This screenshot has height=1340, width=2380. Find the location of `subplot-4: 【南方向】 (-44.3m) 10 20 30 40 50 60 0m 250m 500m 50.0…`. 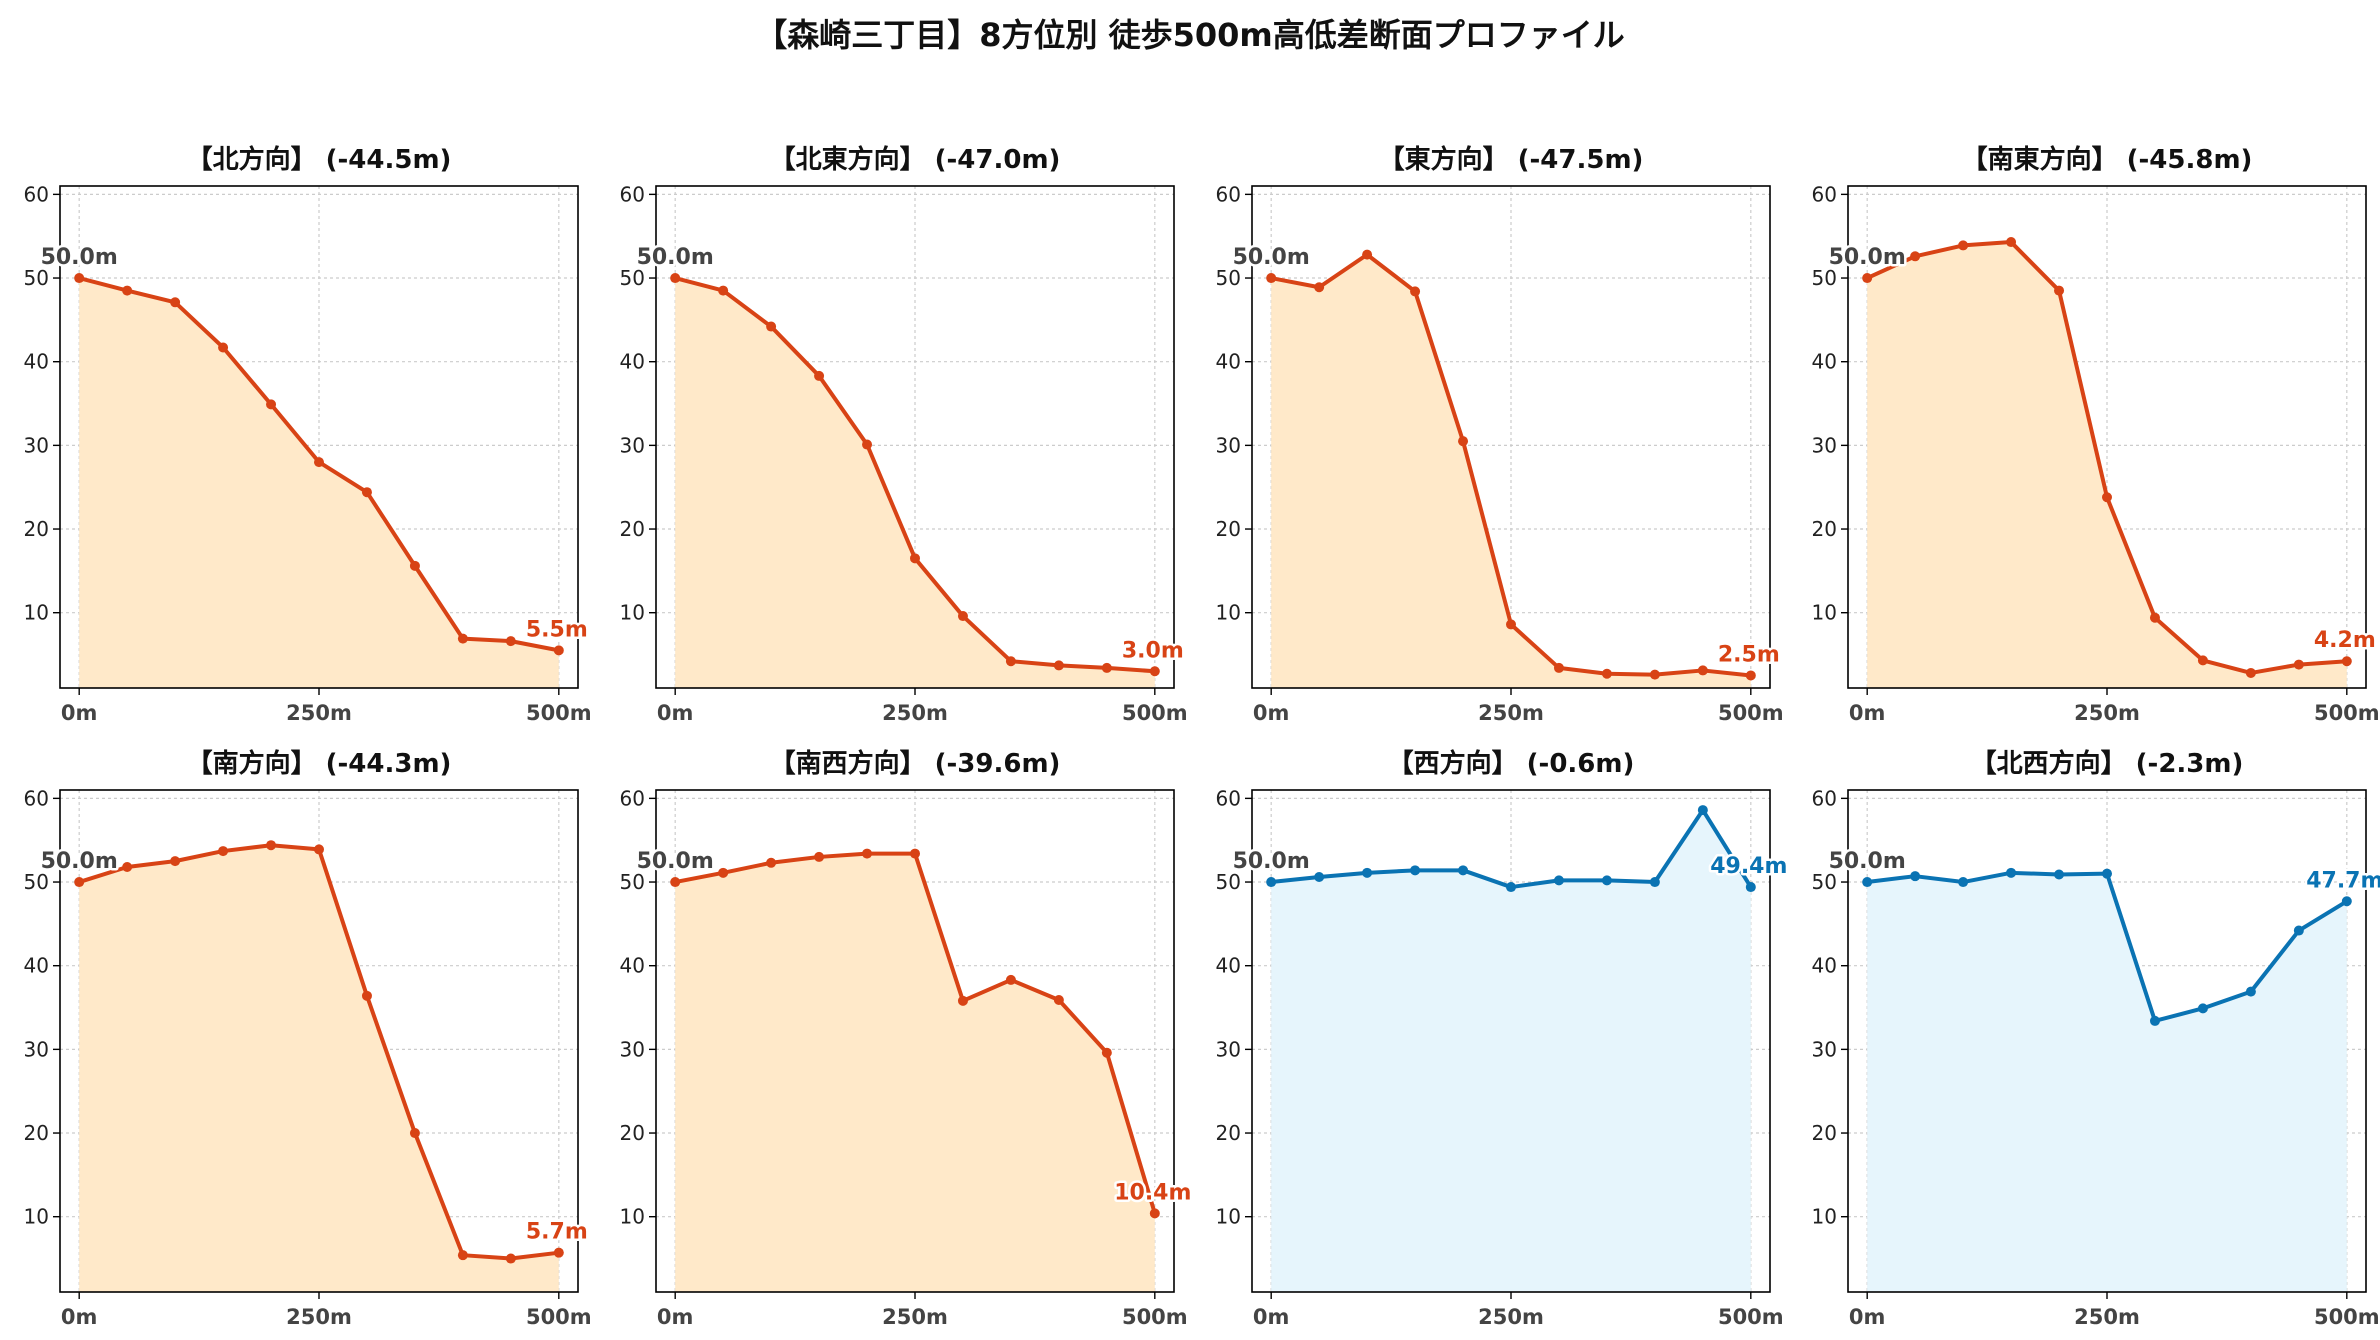

subplot-4: 【南方向】 (-44.3m) 10 20 30 40 50 60 0m 250m 500m 50.0… is located at coordinates (308, 1038).